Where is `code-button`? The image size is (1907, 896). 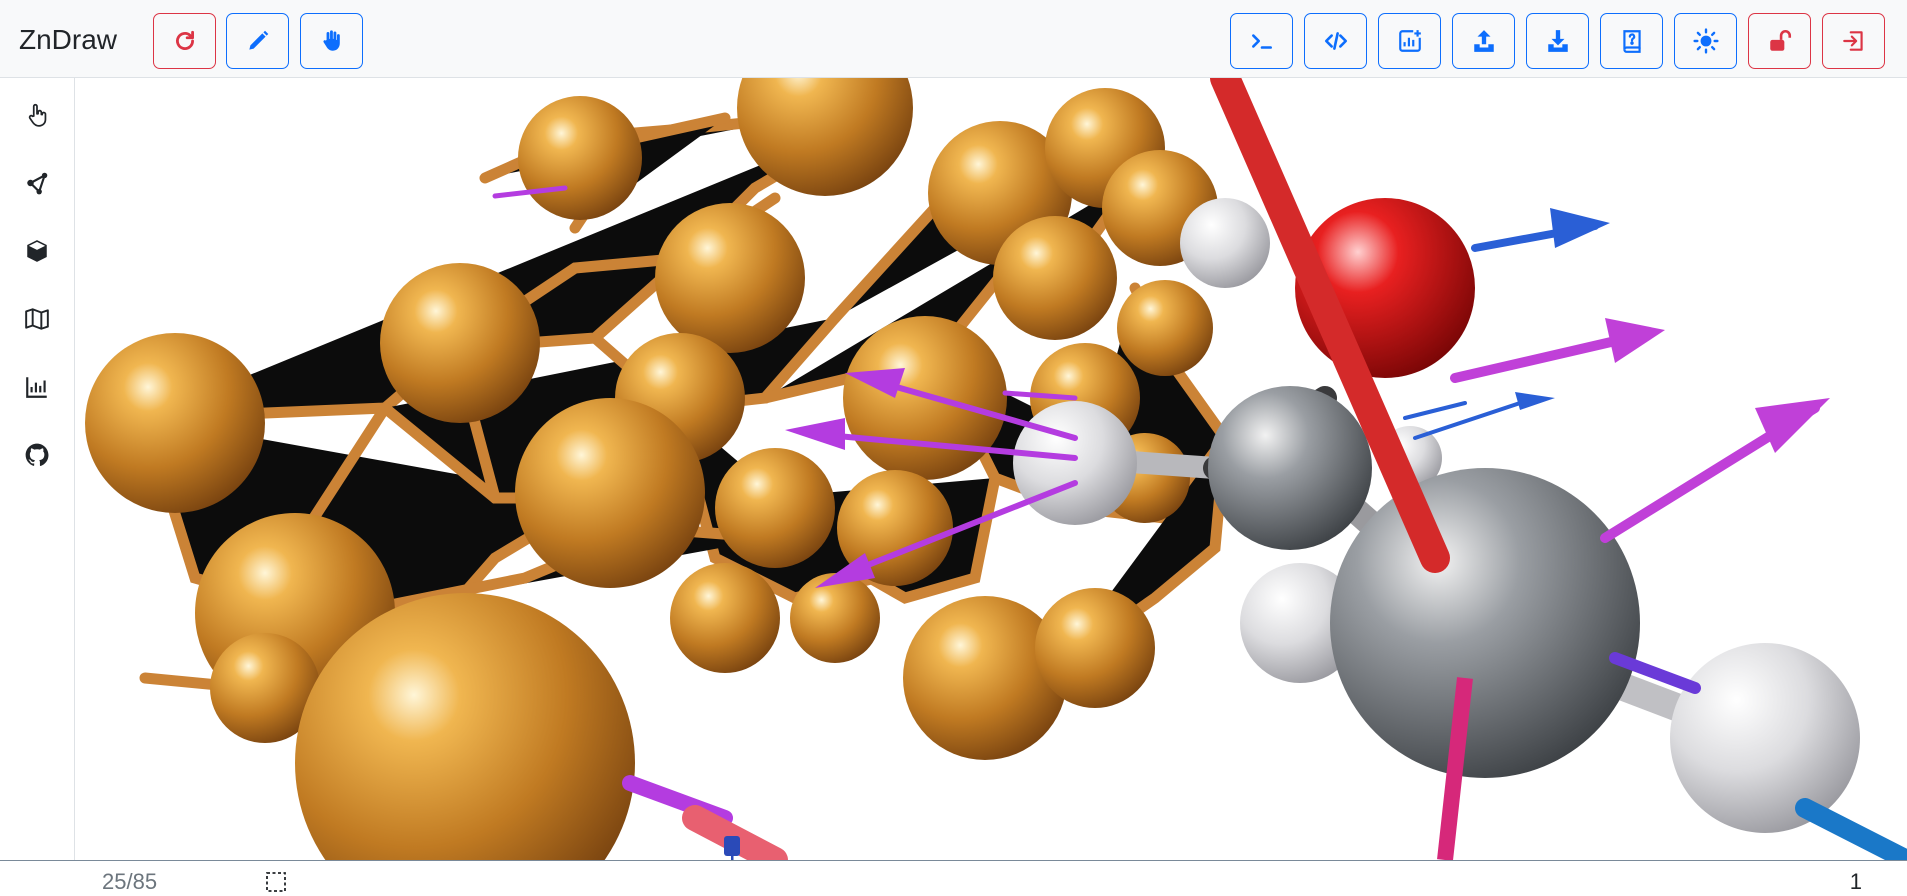
code-button is located at coordinates (1335, 41).